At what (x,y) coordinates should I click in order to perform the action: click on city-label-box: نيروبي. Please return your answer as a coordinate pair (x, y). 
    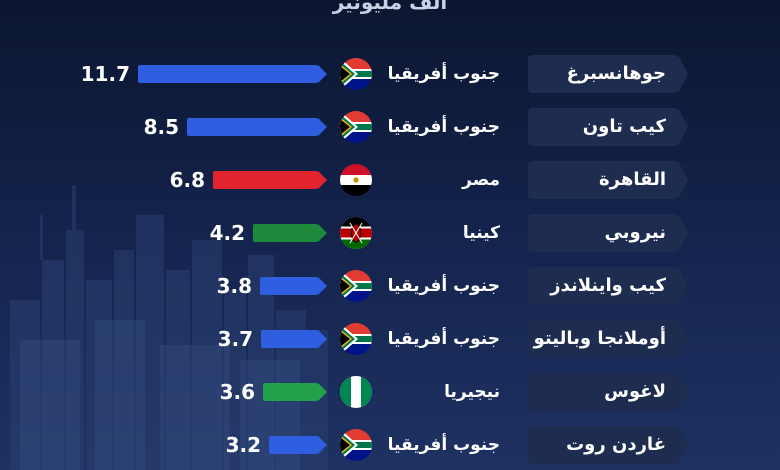
    Looking at the image, I should click on (608, 233).